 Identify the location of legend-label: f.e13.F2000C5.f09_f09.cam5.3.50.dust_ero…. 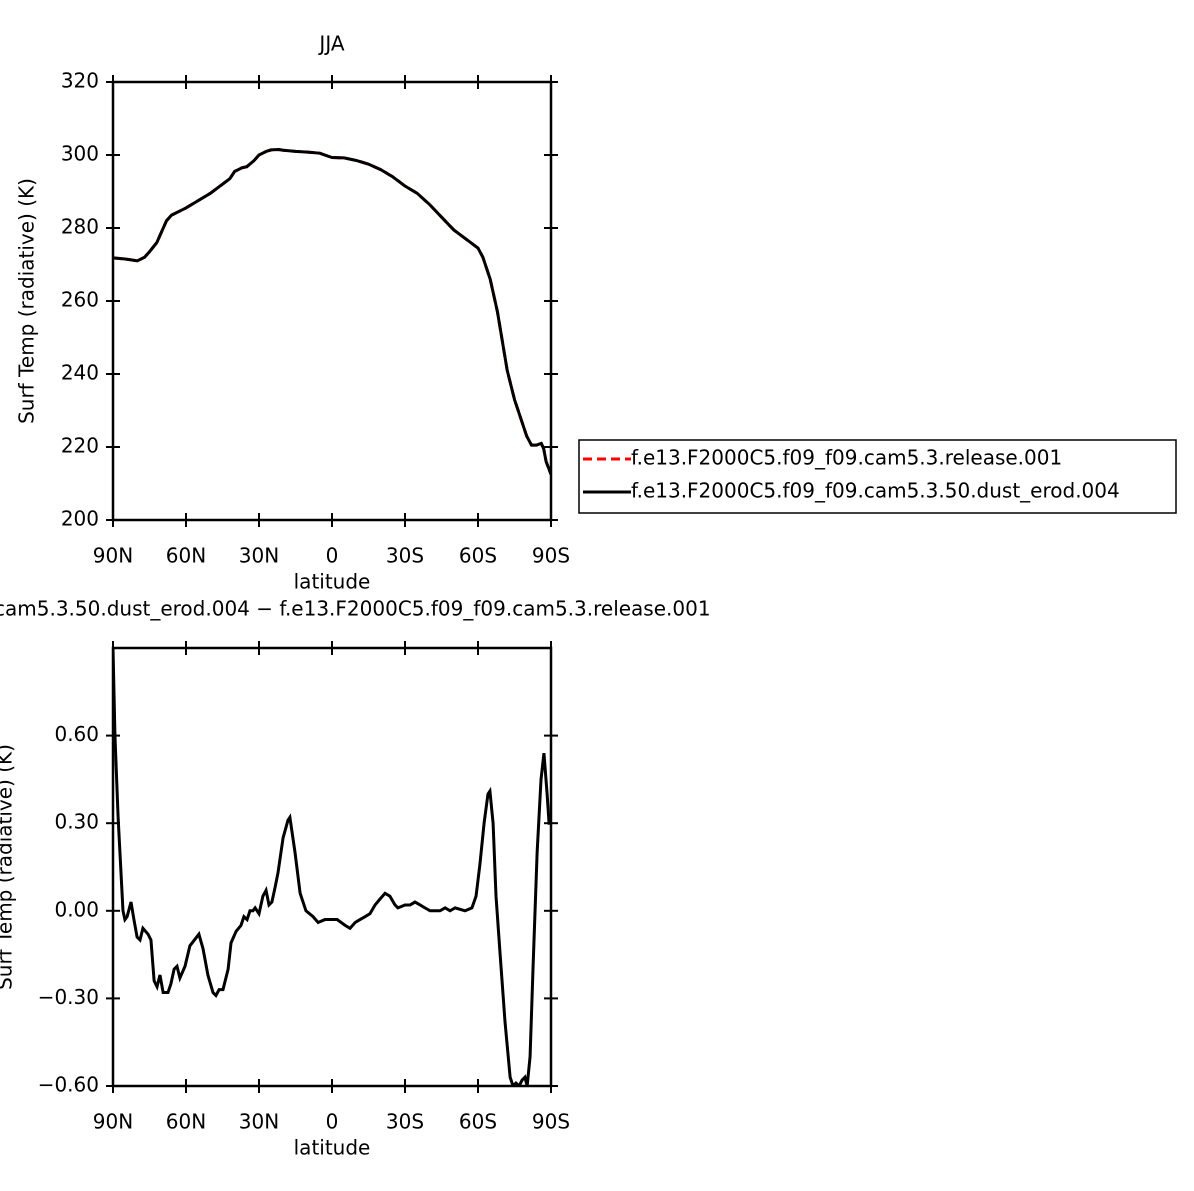
(875, 491).